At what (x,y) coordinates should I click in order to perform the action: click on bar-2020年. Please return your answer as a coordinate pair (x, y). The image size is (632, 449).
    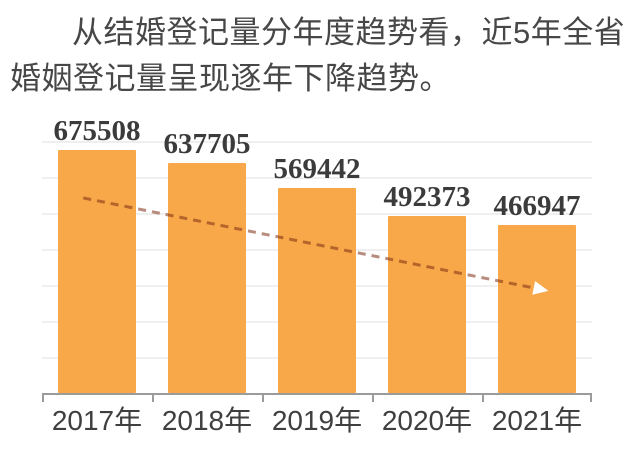
    Looking at the image, I should click on (427, 304).